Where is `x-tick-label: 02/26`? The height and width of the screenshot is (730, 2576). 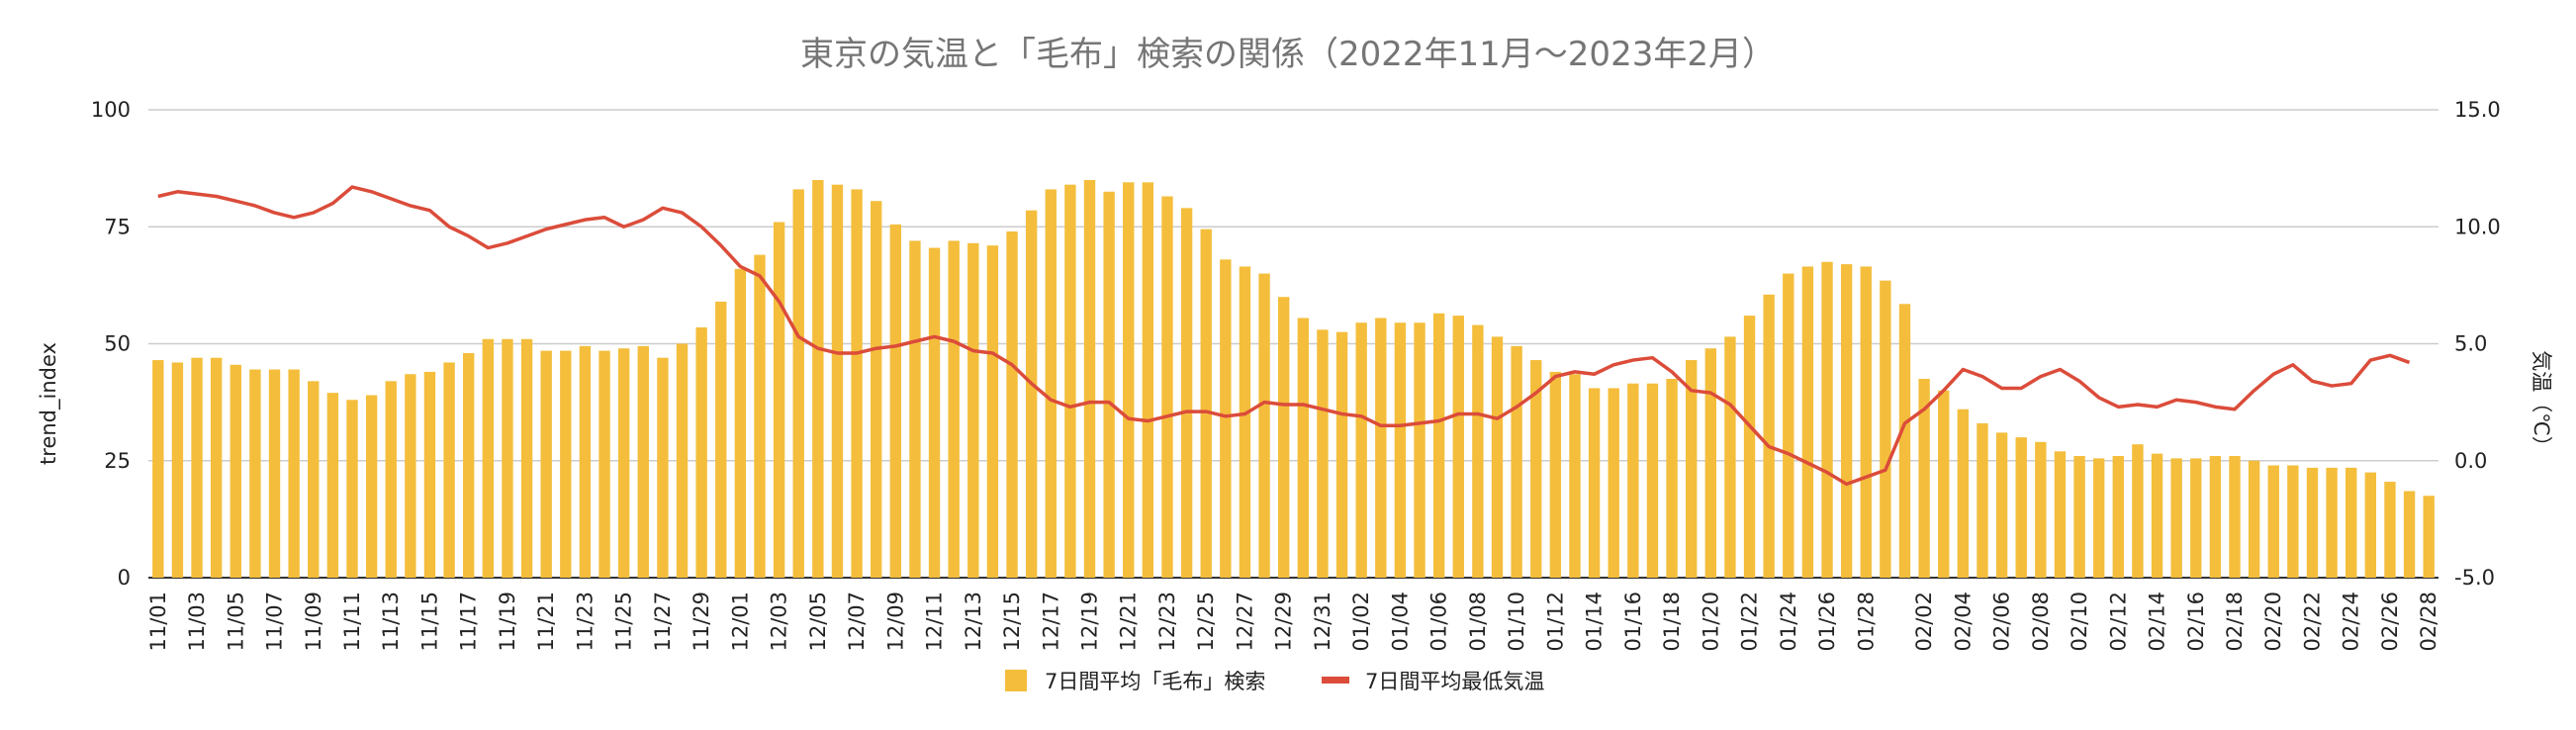
x-tick-label: 02/26 is located at coordinates (2390, 622).